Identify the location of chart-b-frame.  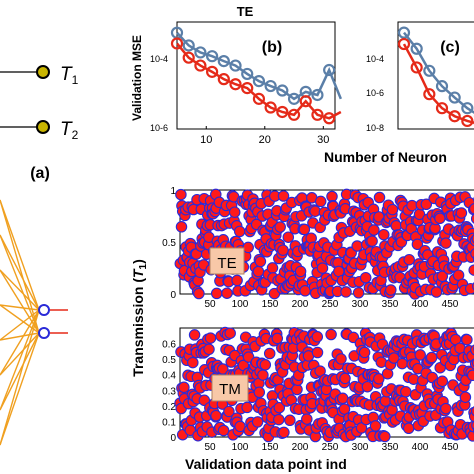
(256, 75).